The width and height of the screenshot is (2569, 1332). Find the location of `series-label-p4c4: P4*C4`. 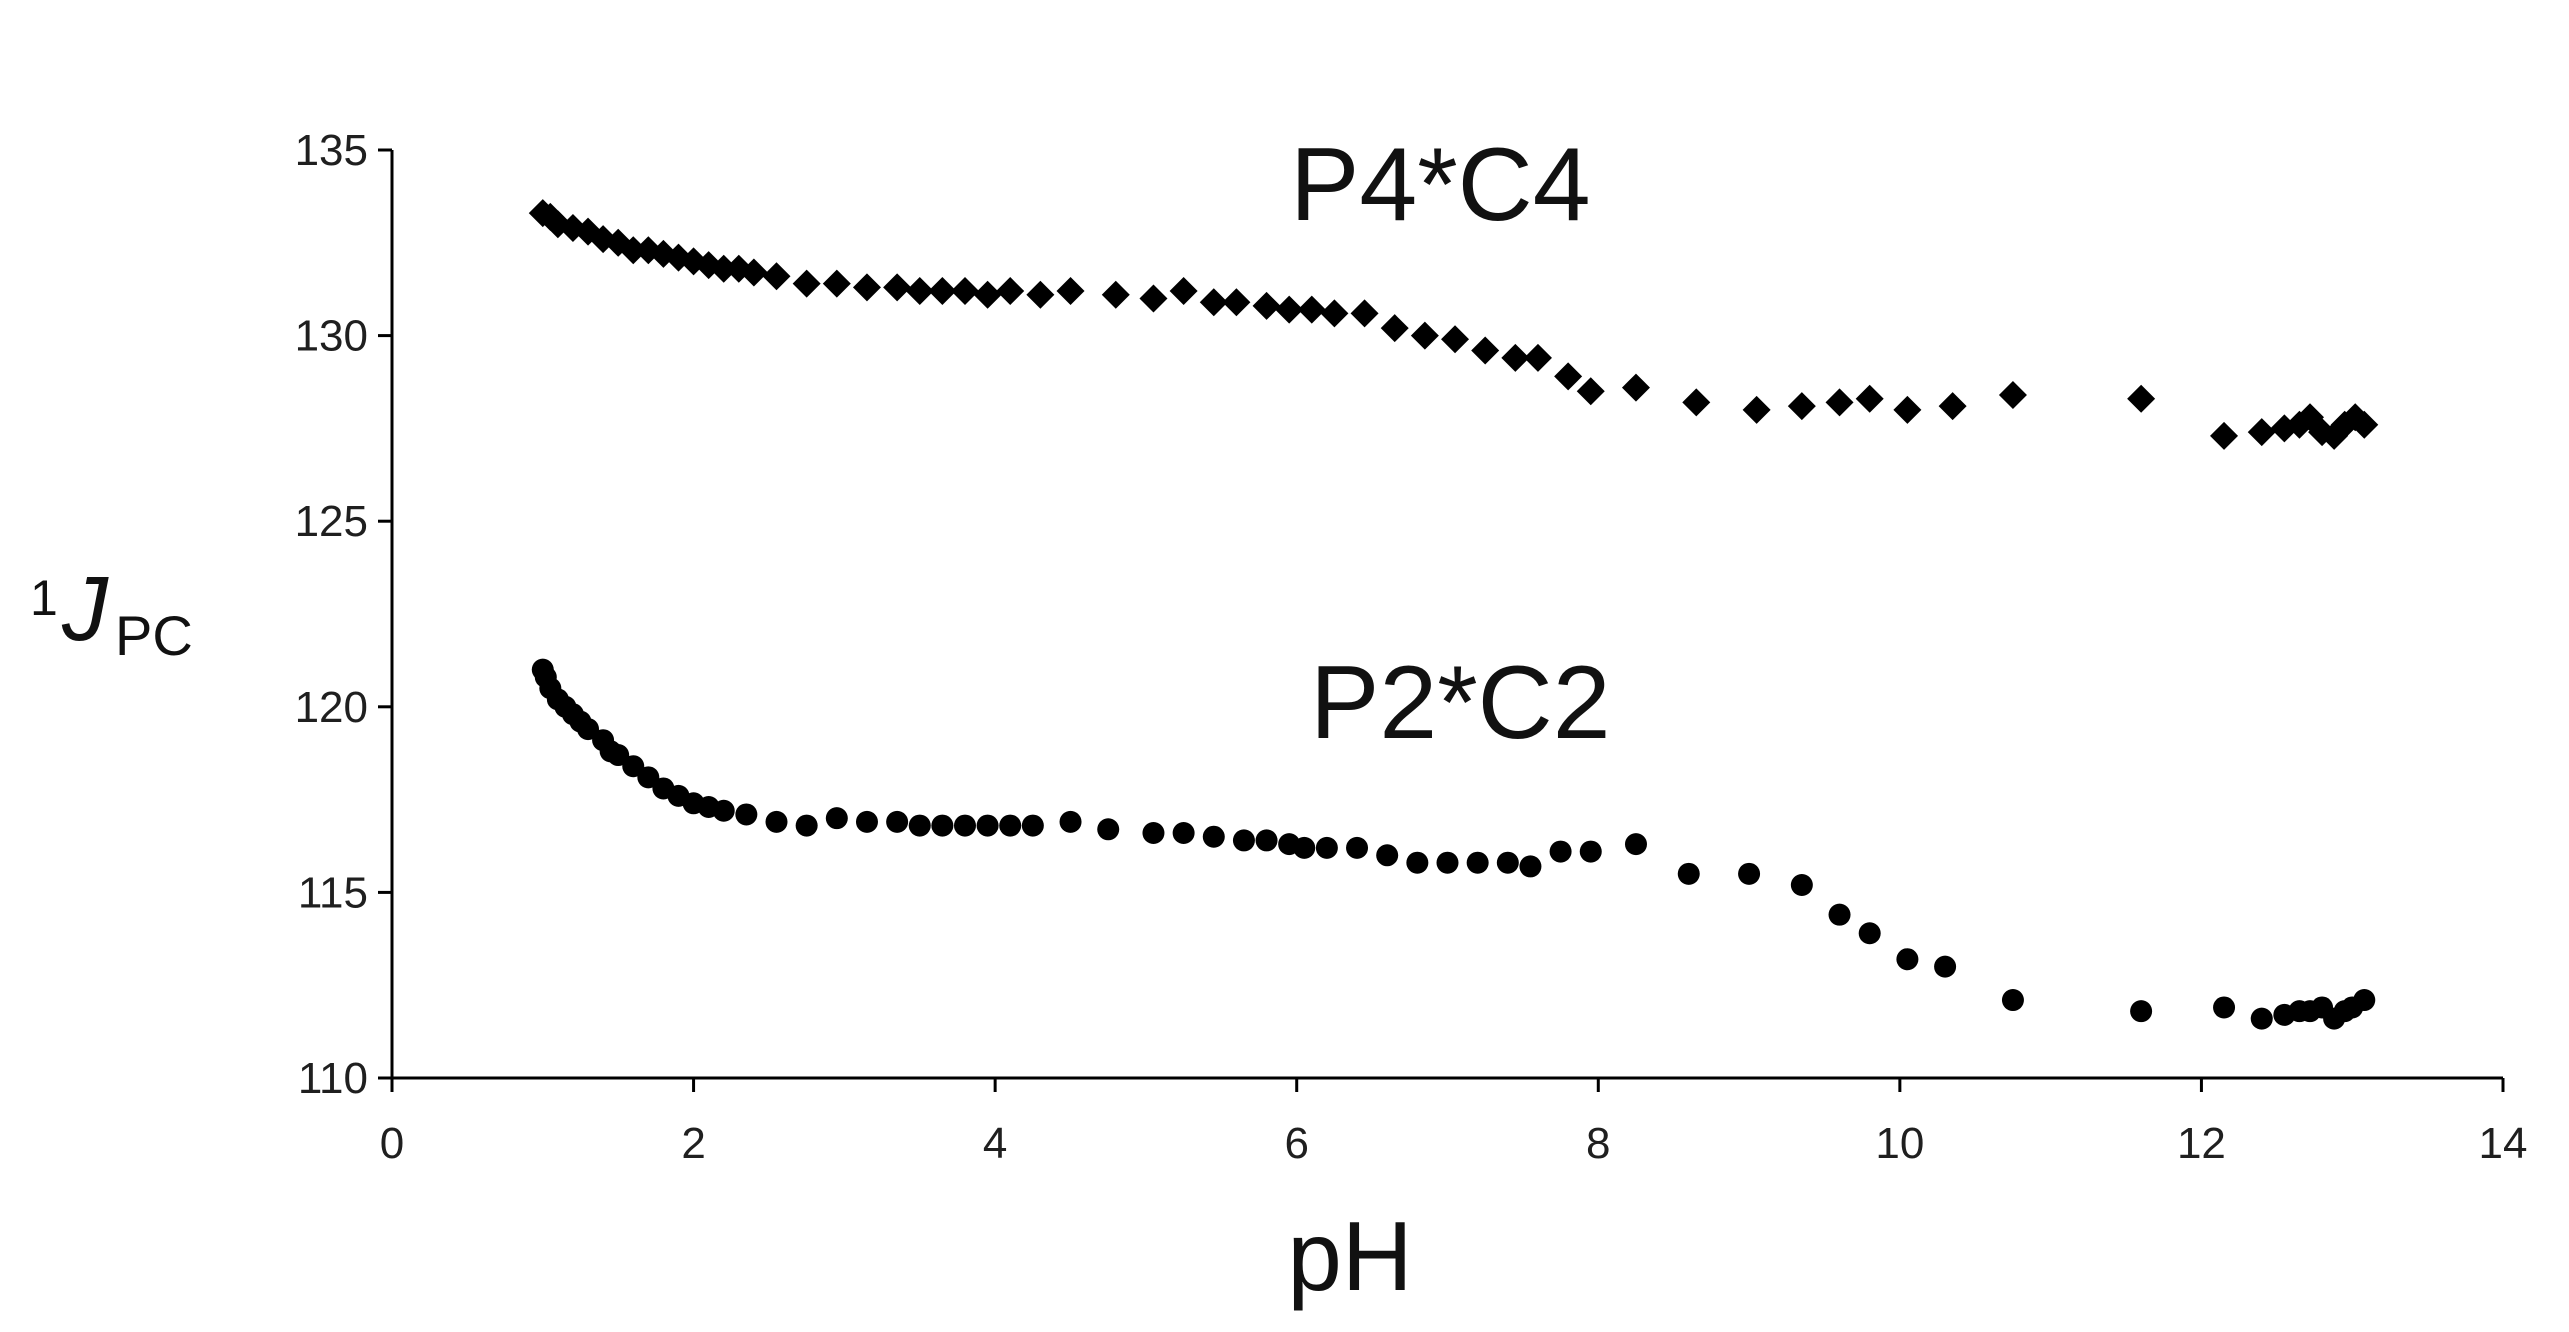

series-label-p4c4: P4*C4 is located at coordinates (1440, 185).